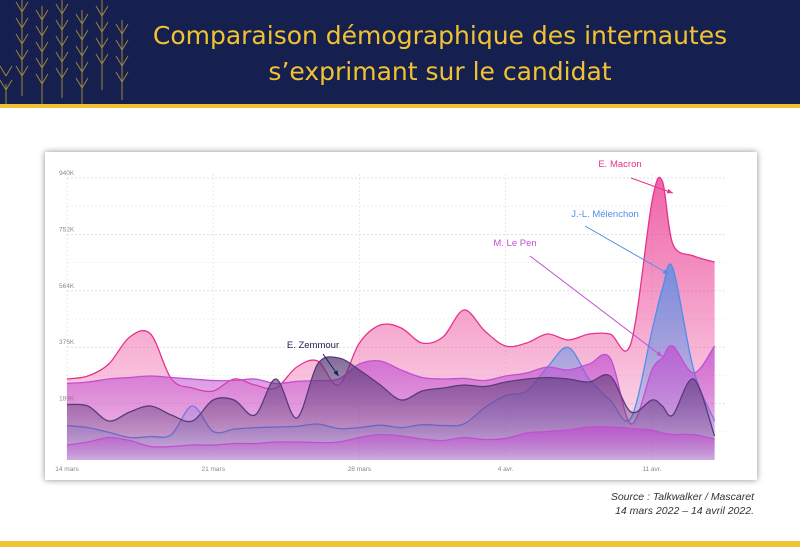 The width and height of the screenshot is (800, 547). I want to click on banner-divider, so click(400, 106).